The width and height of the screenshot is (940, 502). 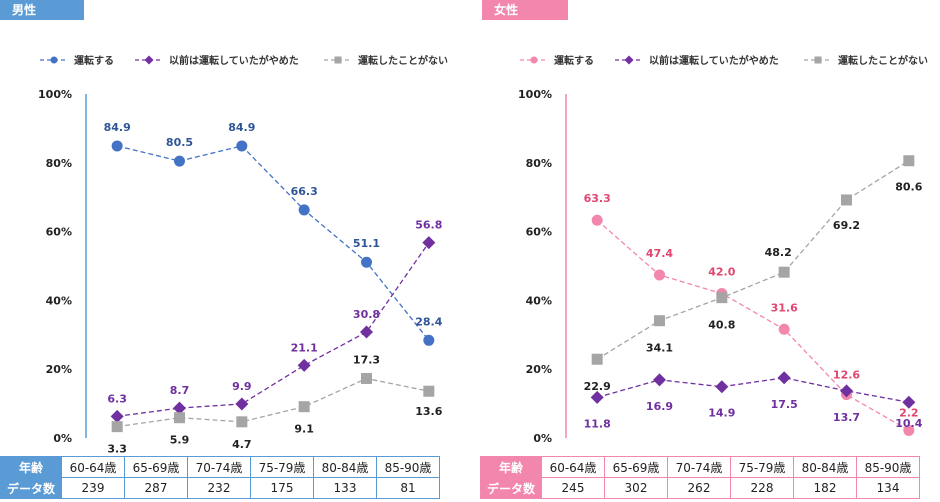 What do you see at coordinates (597, 386) in the screenshot?
I see `data-label: 22.9` at bounding box center [597, 386].